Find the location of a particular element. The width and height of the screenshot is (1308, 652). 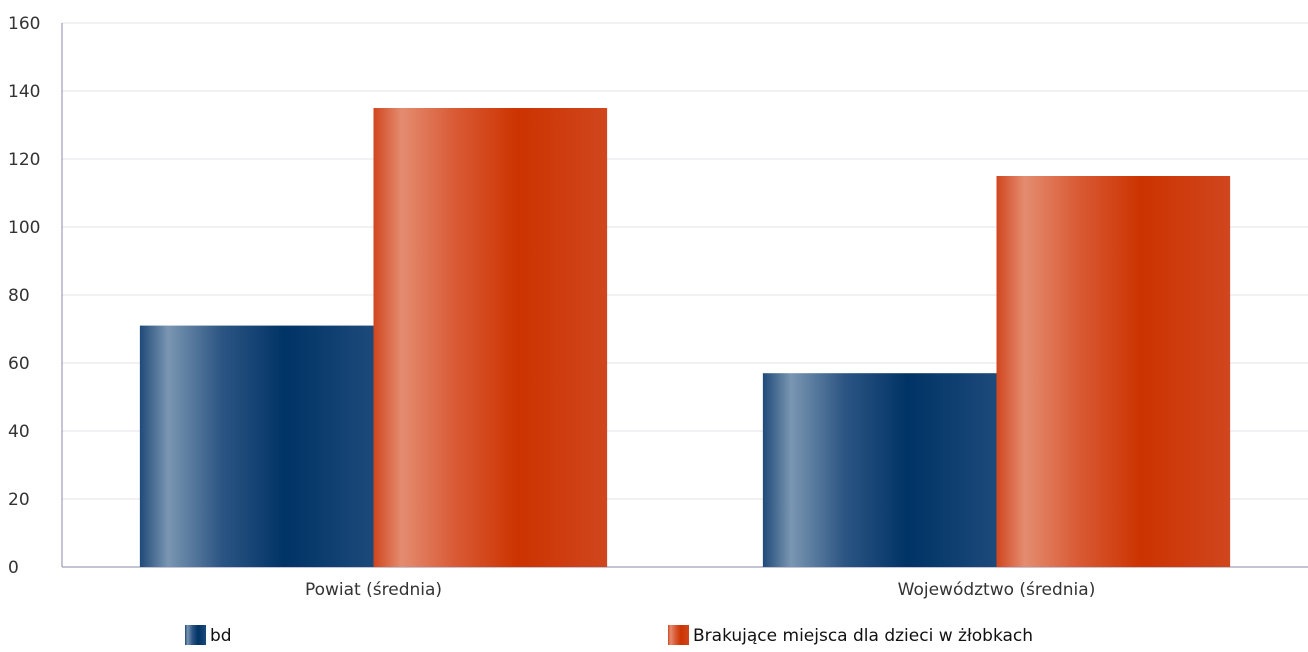

y-tick-label: 40 is located at coordinates (19, 432).